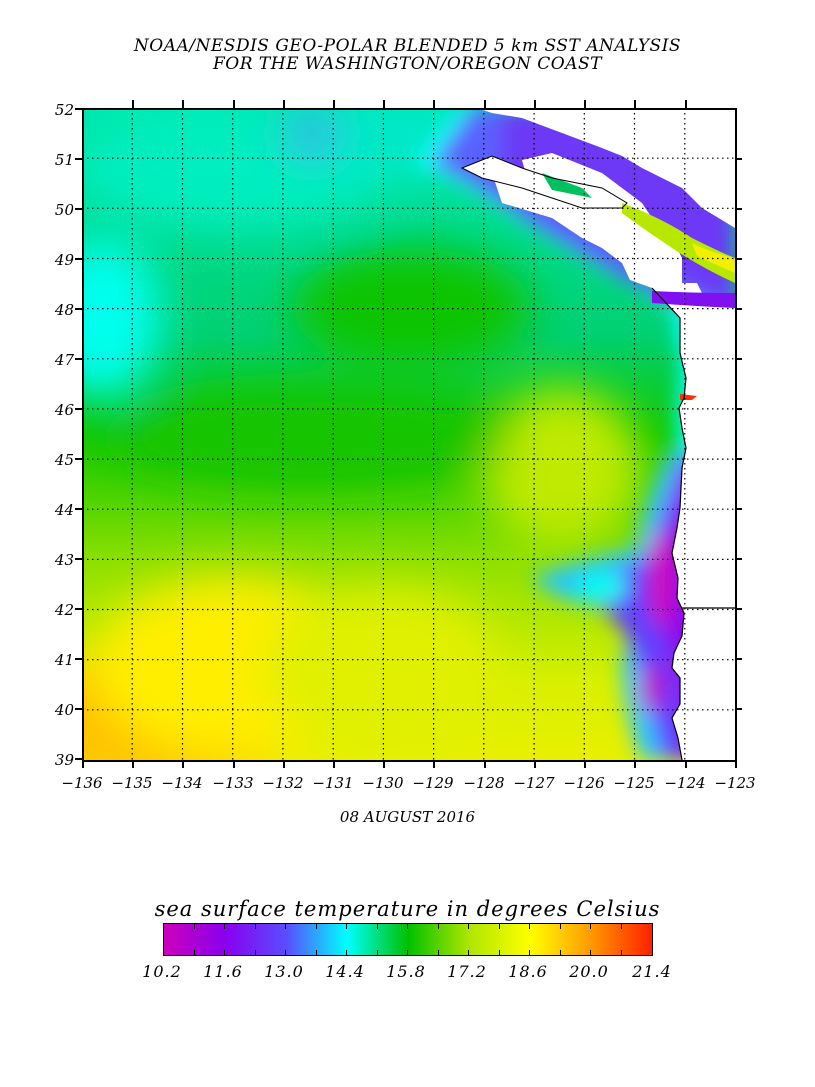  I want to click on map-title-line-2: FOR THE WASHINGTON/OREGON COAST, so click(407, 64).